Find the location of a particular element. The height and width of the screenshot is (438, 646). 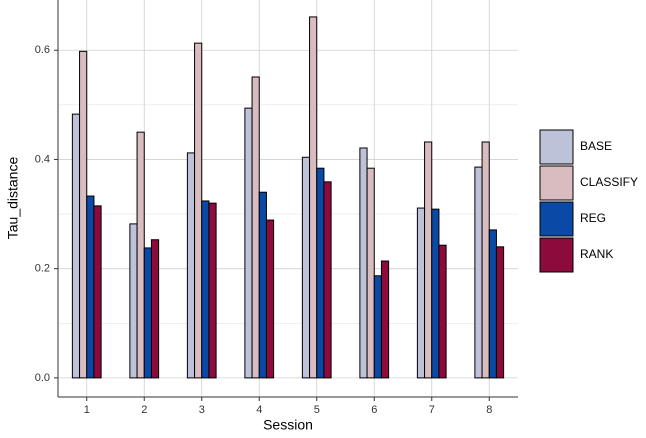

y-tick-label: 0.6 is located at coordinates (42, 50).